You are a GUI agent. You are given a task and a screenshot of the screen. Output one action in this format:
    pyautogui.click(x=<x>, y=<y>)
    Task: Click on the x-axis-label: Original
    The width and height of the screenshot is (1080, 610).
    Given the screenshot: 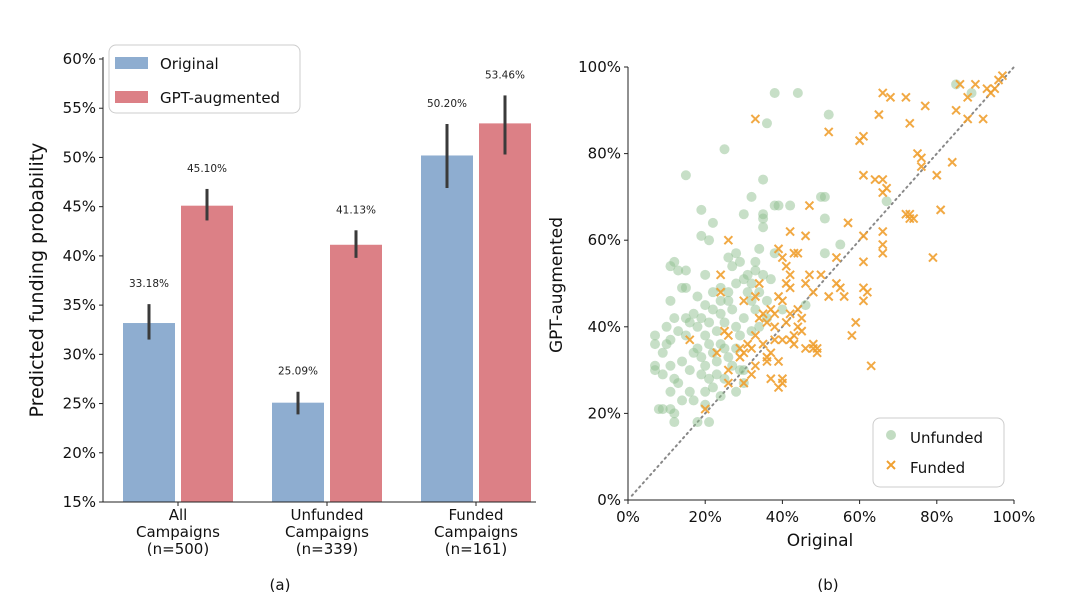 What is the action you would take?
    pyautogui.click(x=820, y=541)
    